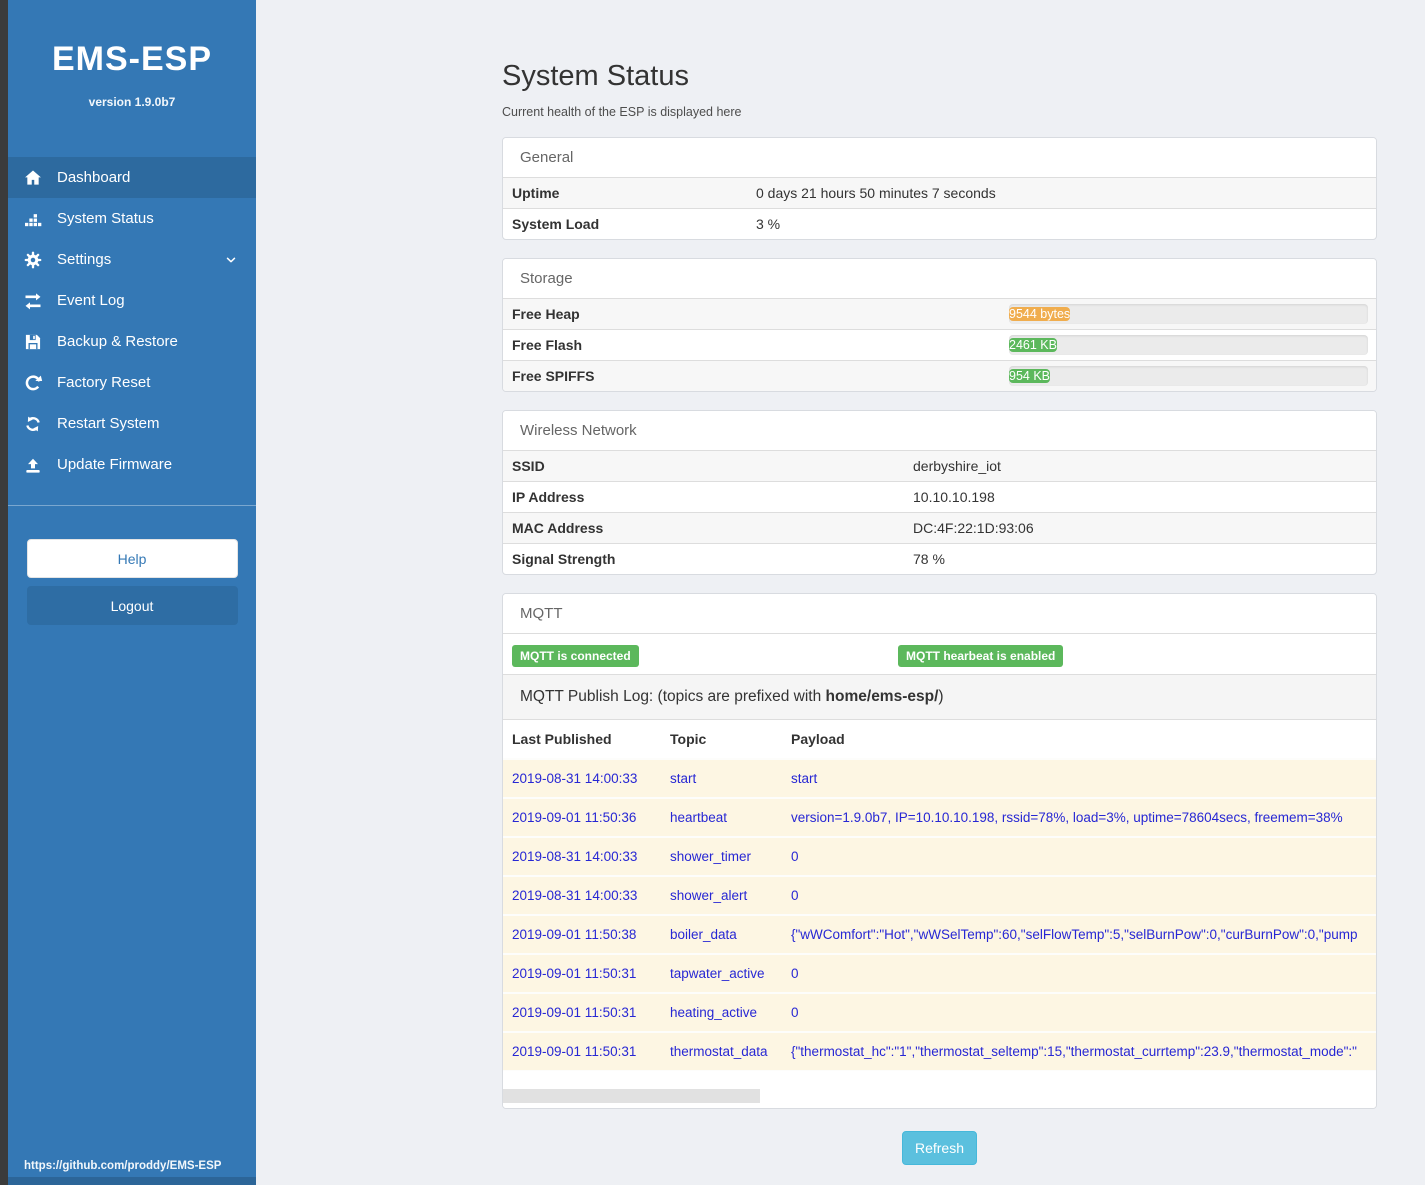  I want to click on log-topic: thermostat_data, so click(719, 1051).